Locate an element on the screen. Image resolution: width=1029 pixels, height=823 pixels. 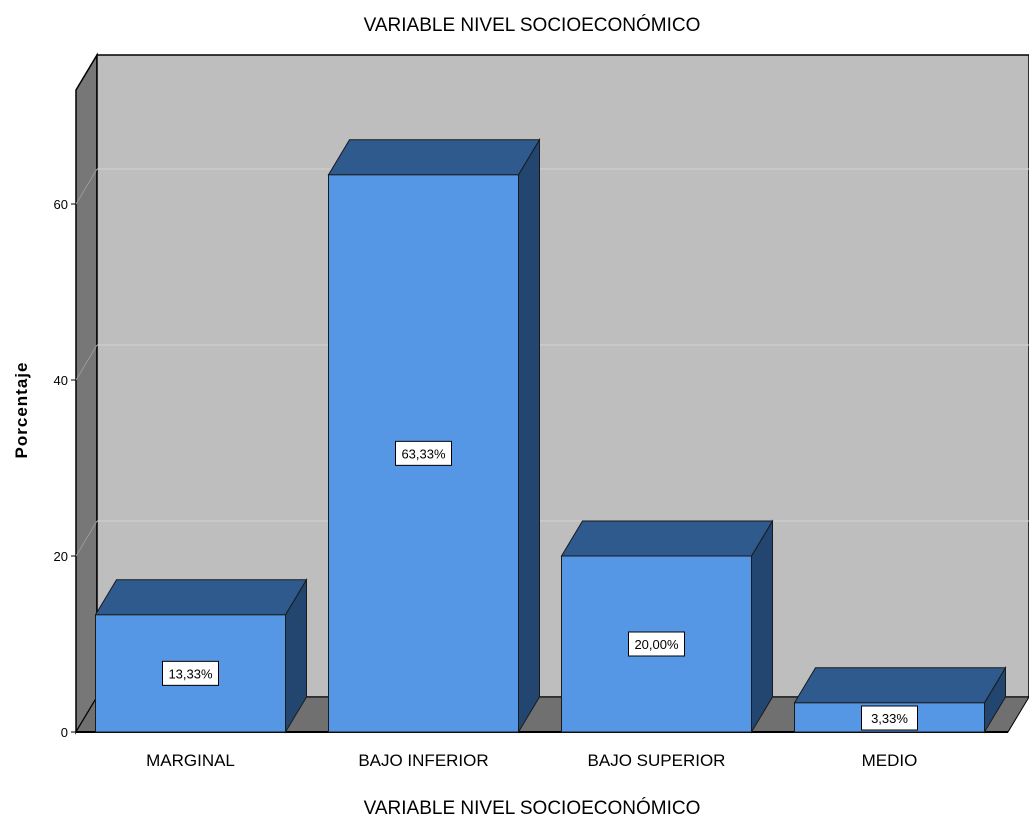
x-tick-label: BAJO SUPERIOR is located at coordinates (657, 760).